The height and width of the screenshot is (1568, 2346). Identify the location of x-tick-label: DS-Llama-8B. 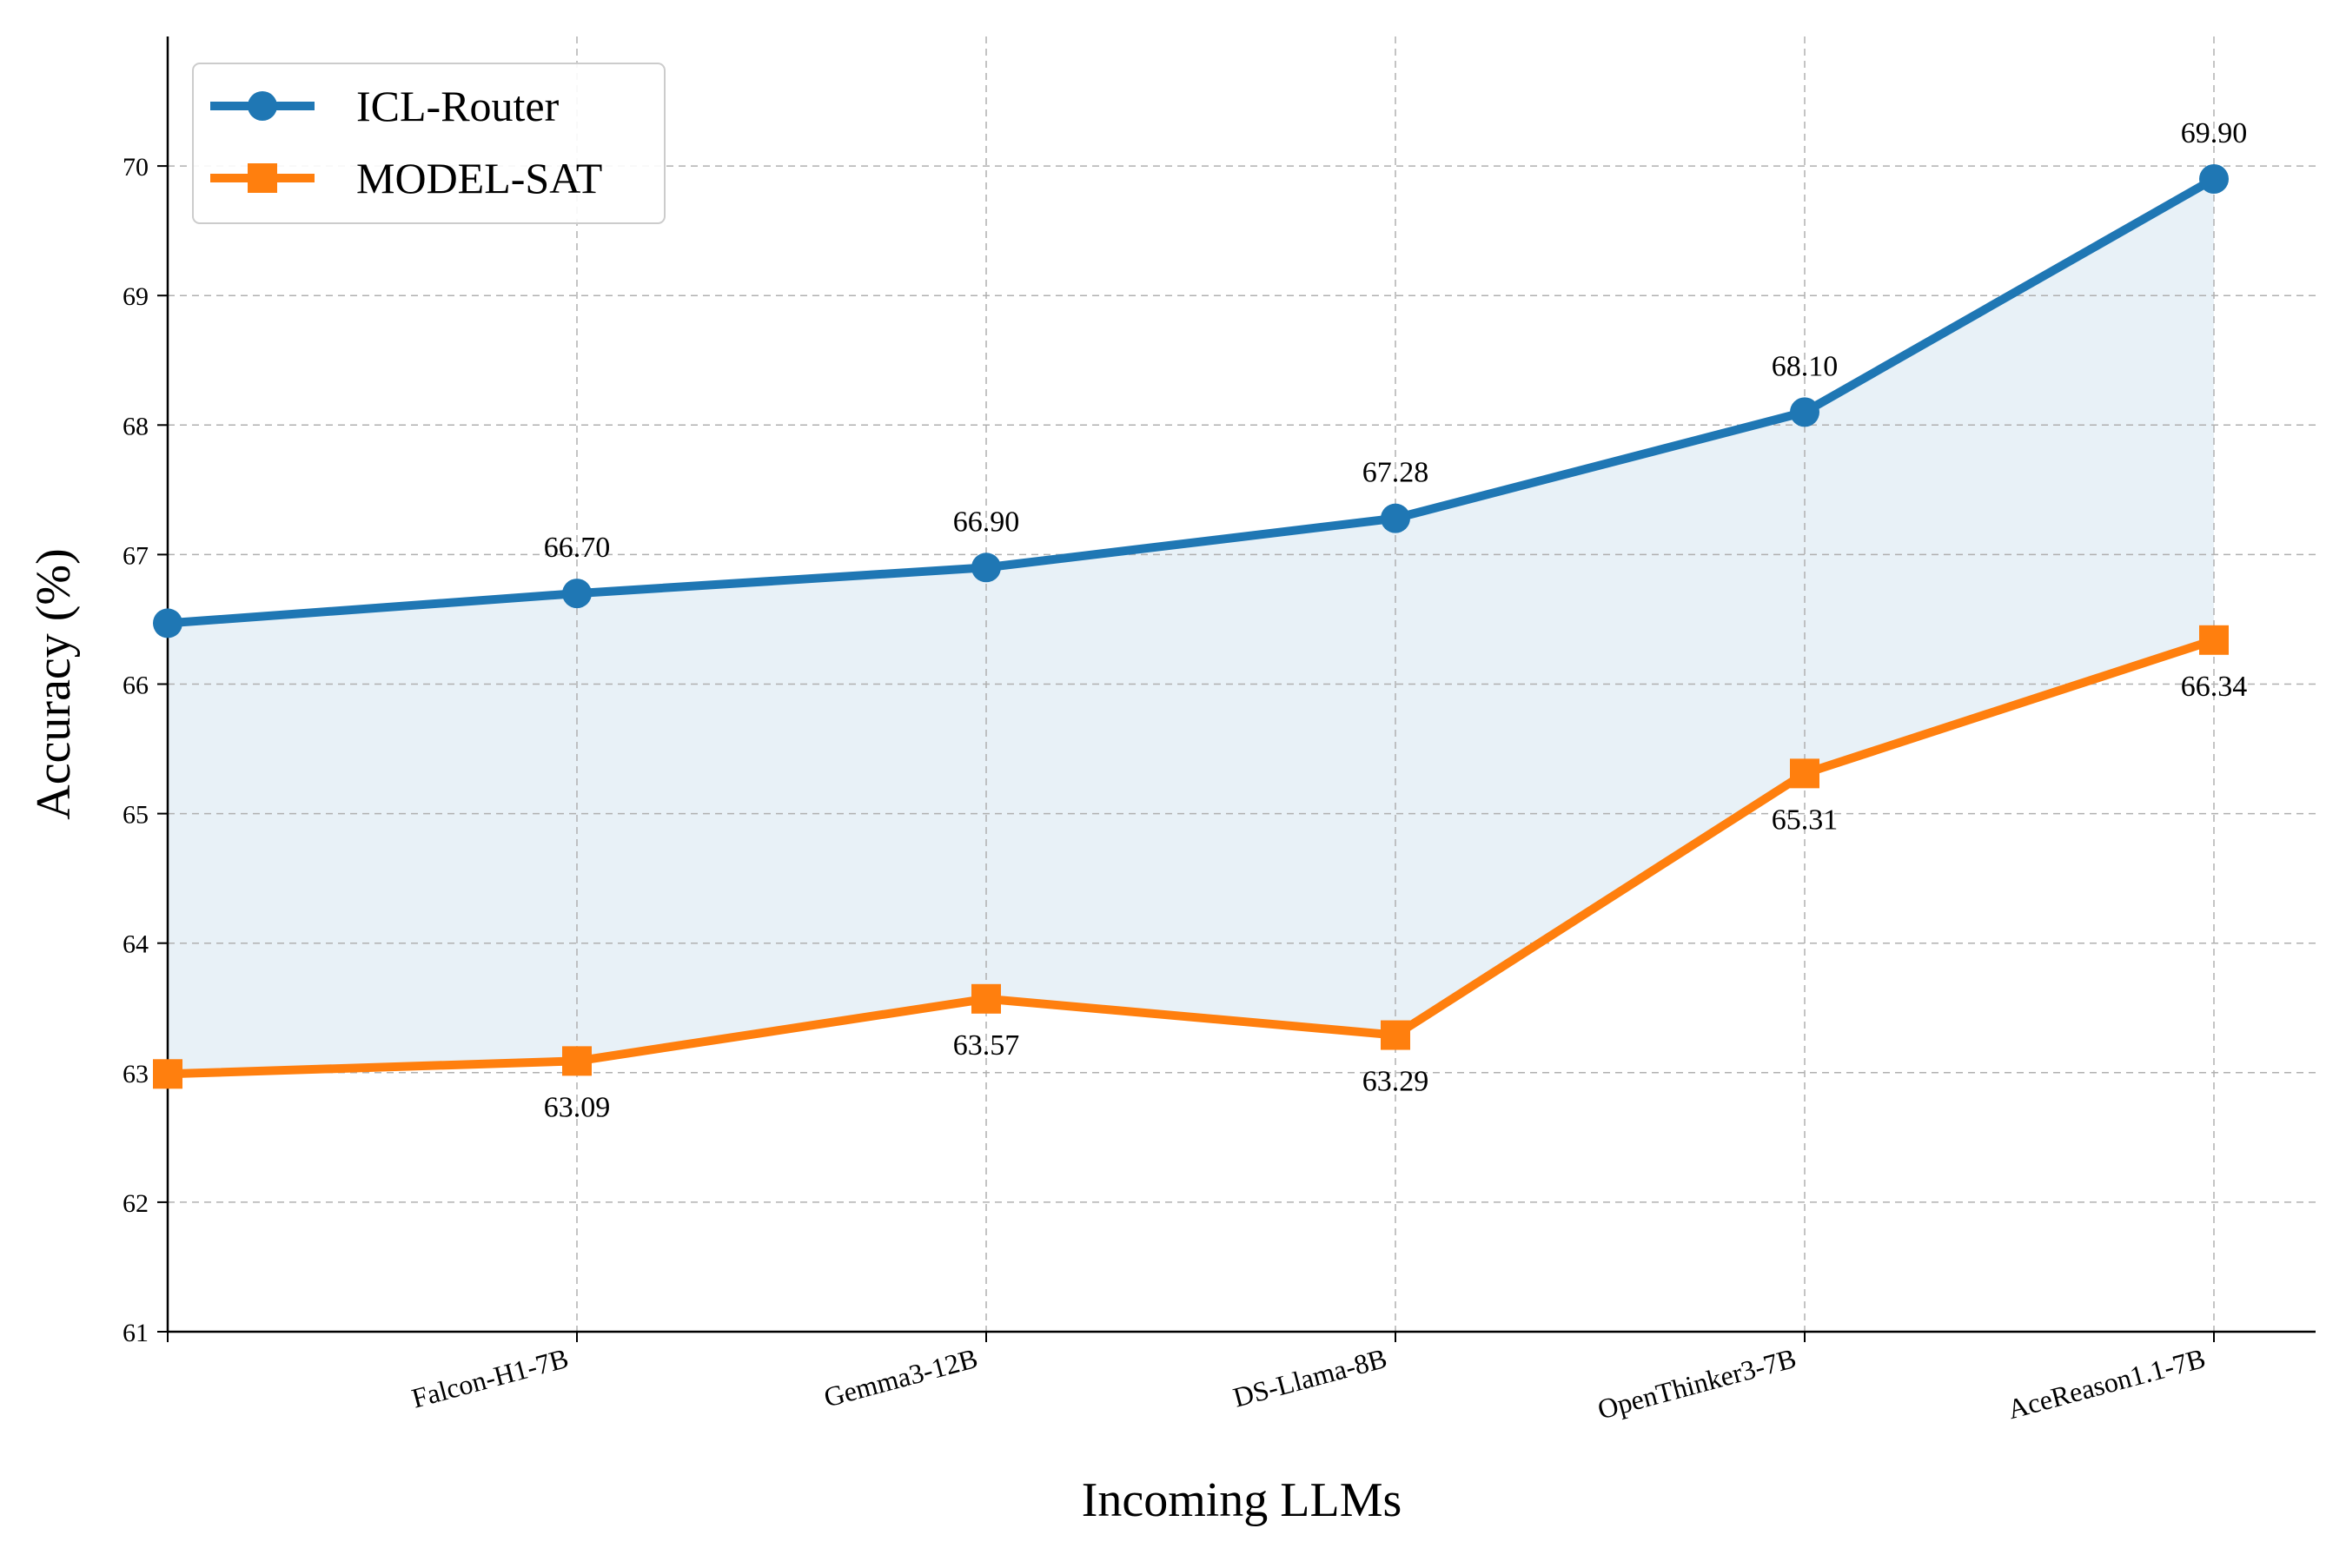
(1309, 1377).